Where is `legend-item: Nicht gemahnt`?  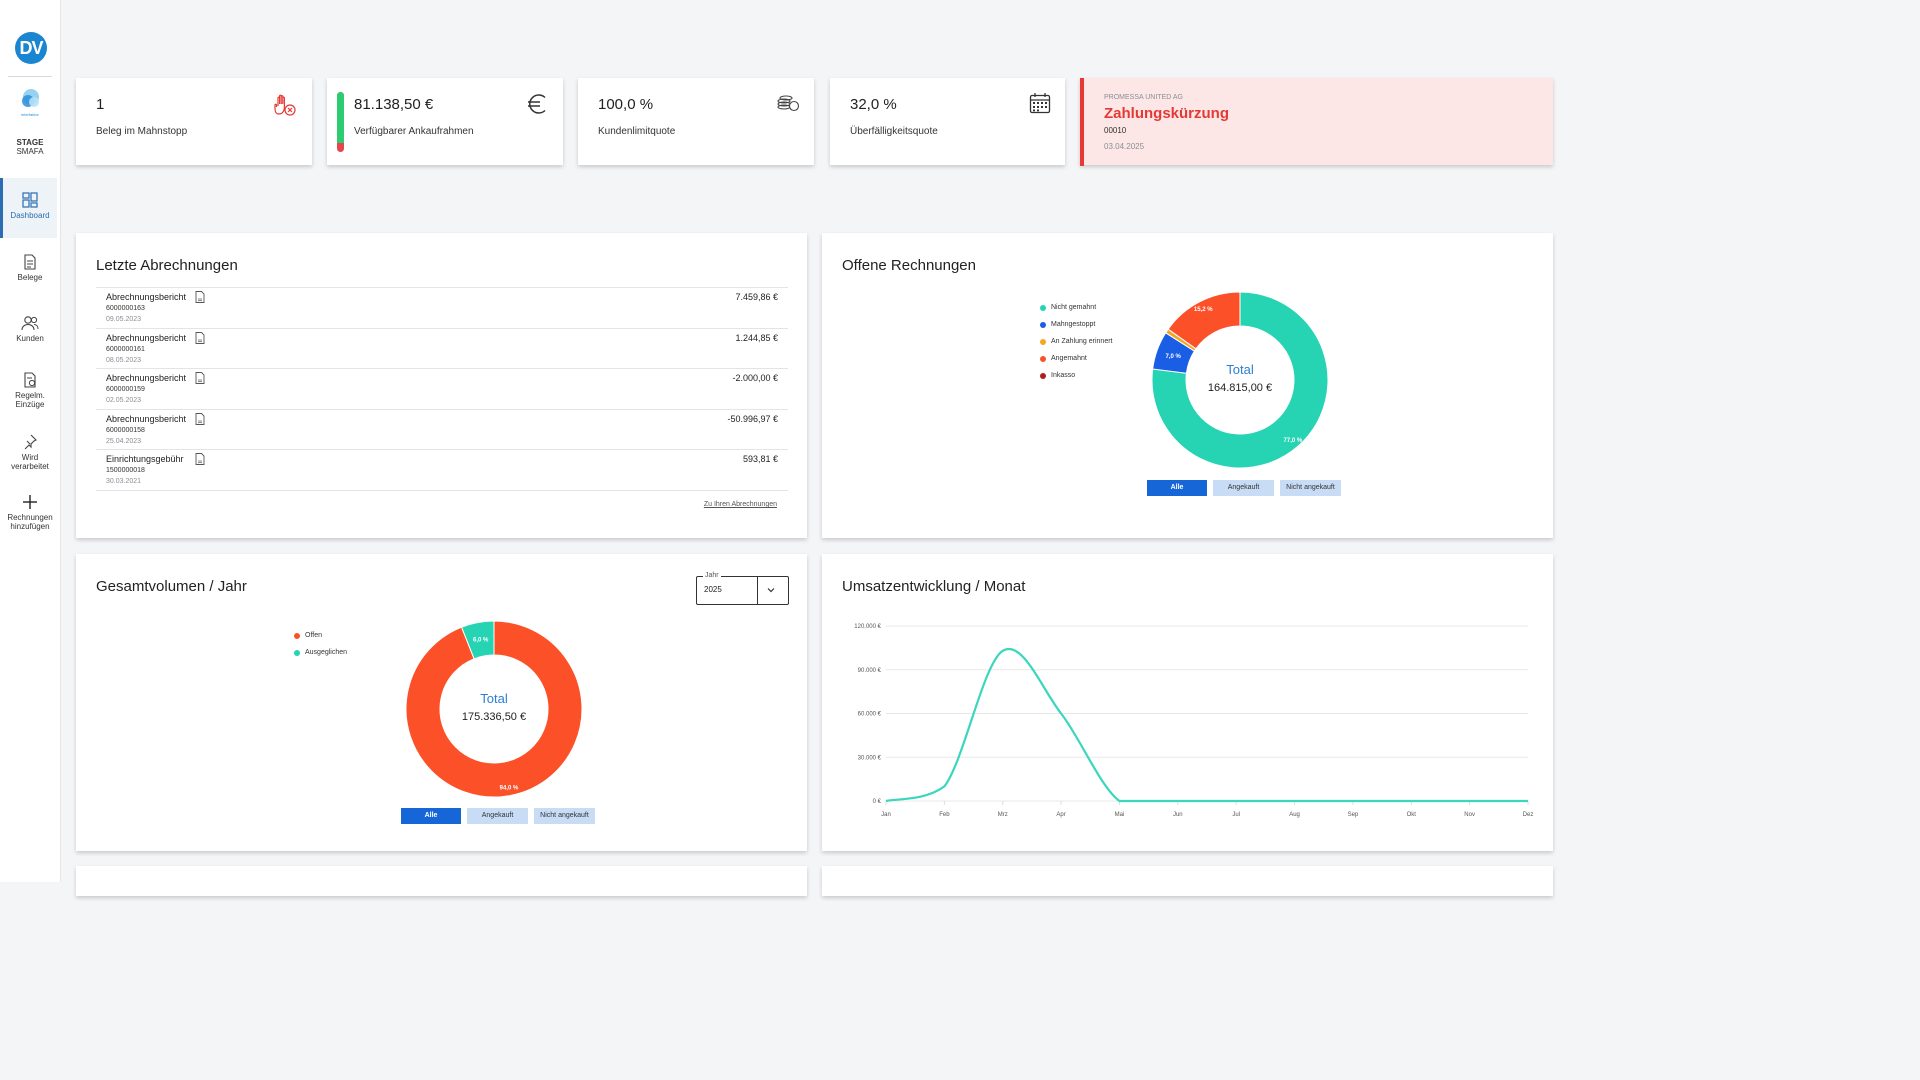
legend-item: Nicht gemahnt is located at coordinates (1076, 311).